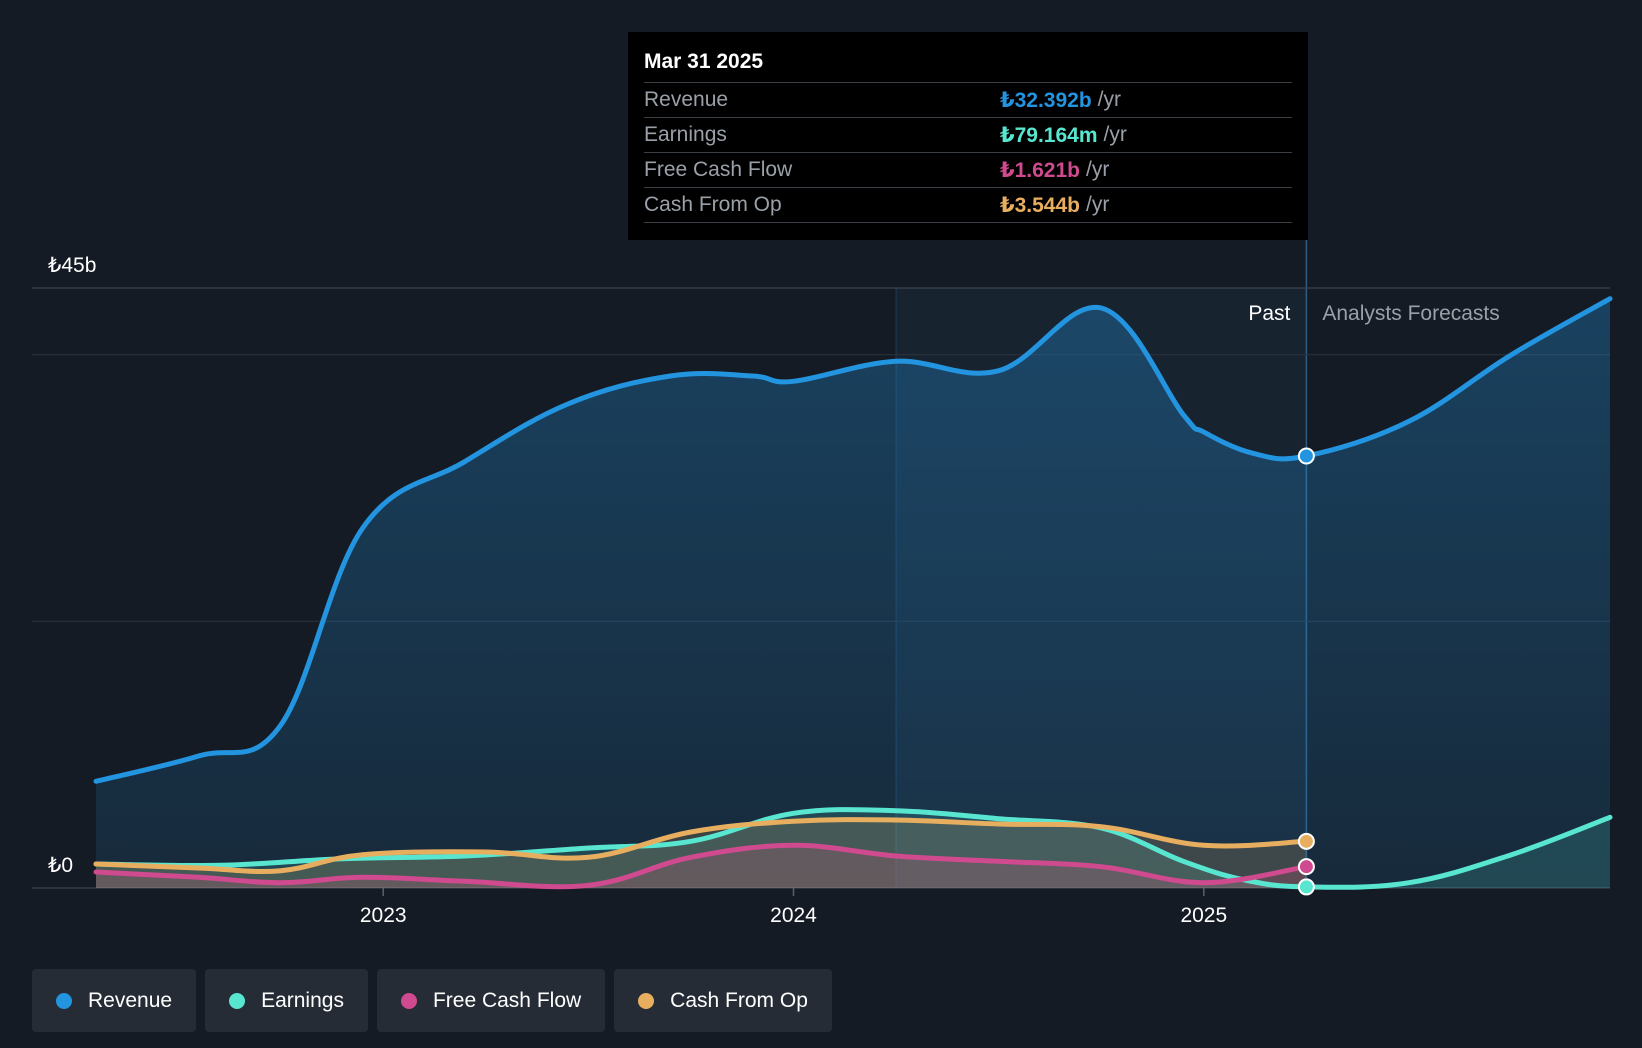 This screenshot has width=1642, height=1048. What do you see at coordinates (302, 1000) in the screenshot?
I see `legend-label: Earnings` at bounding box center [302, 1000].